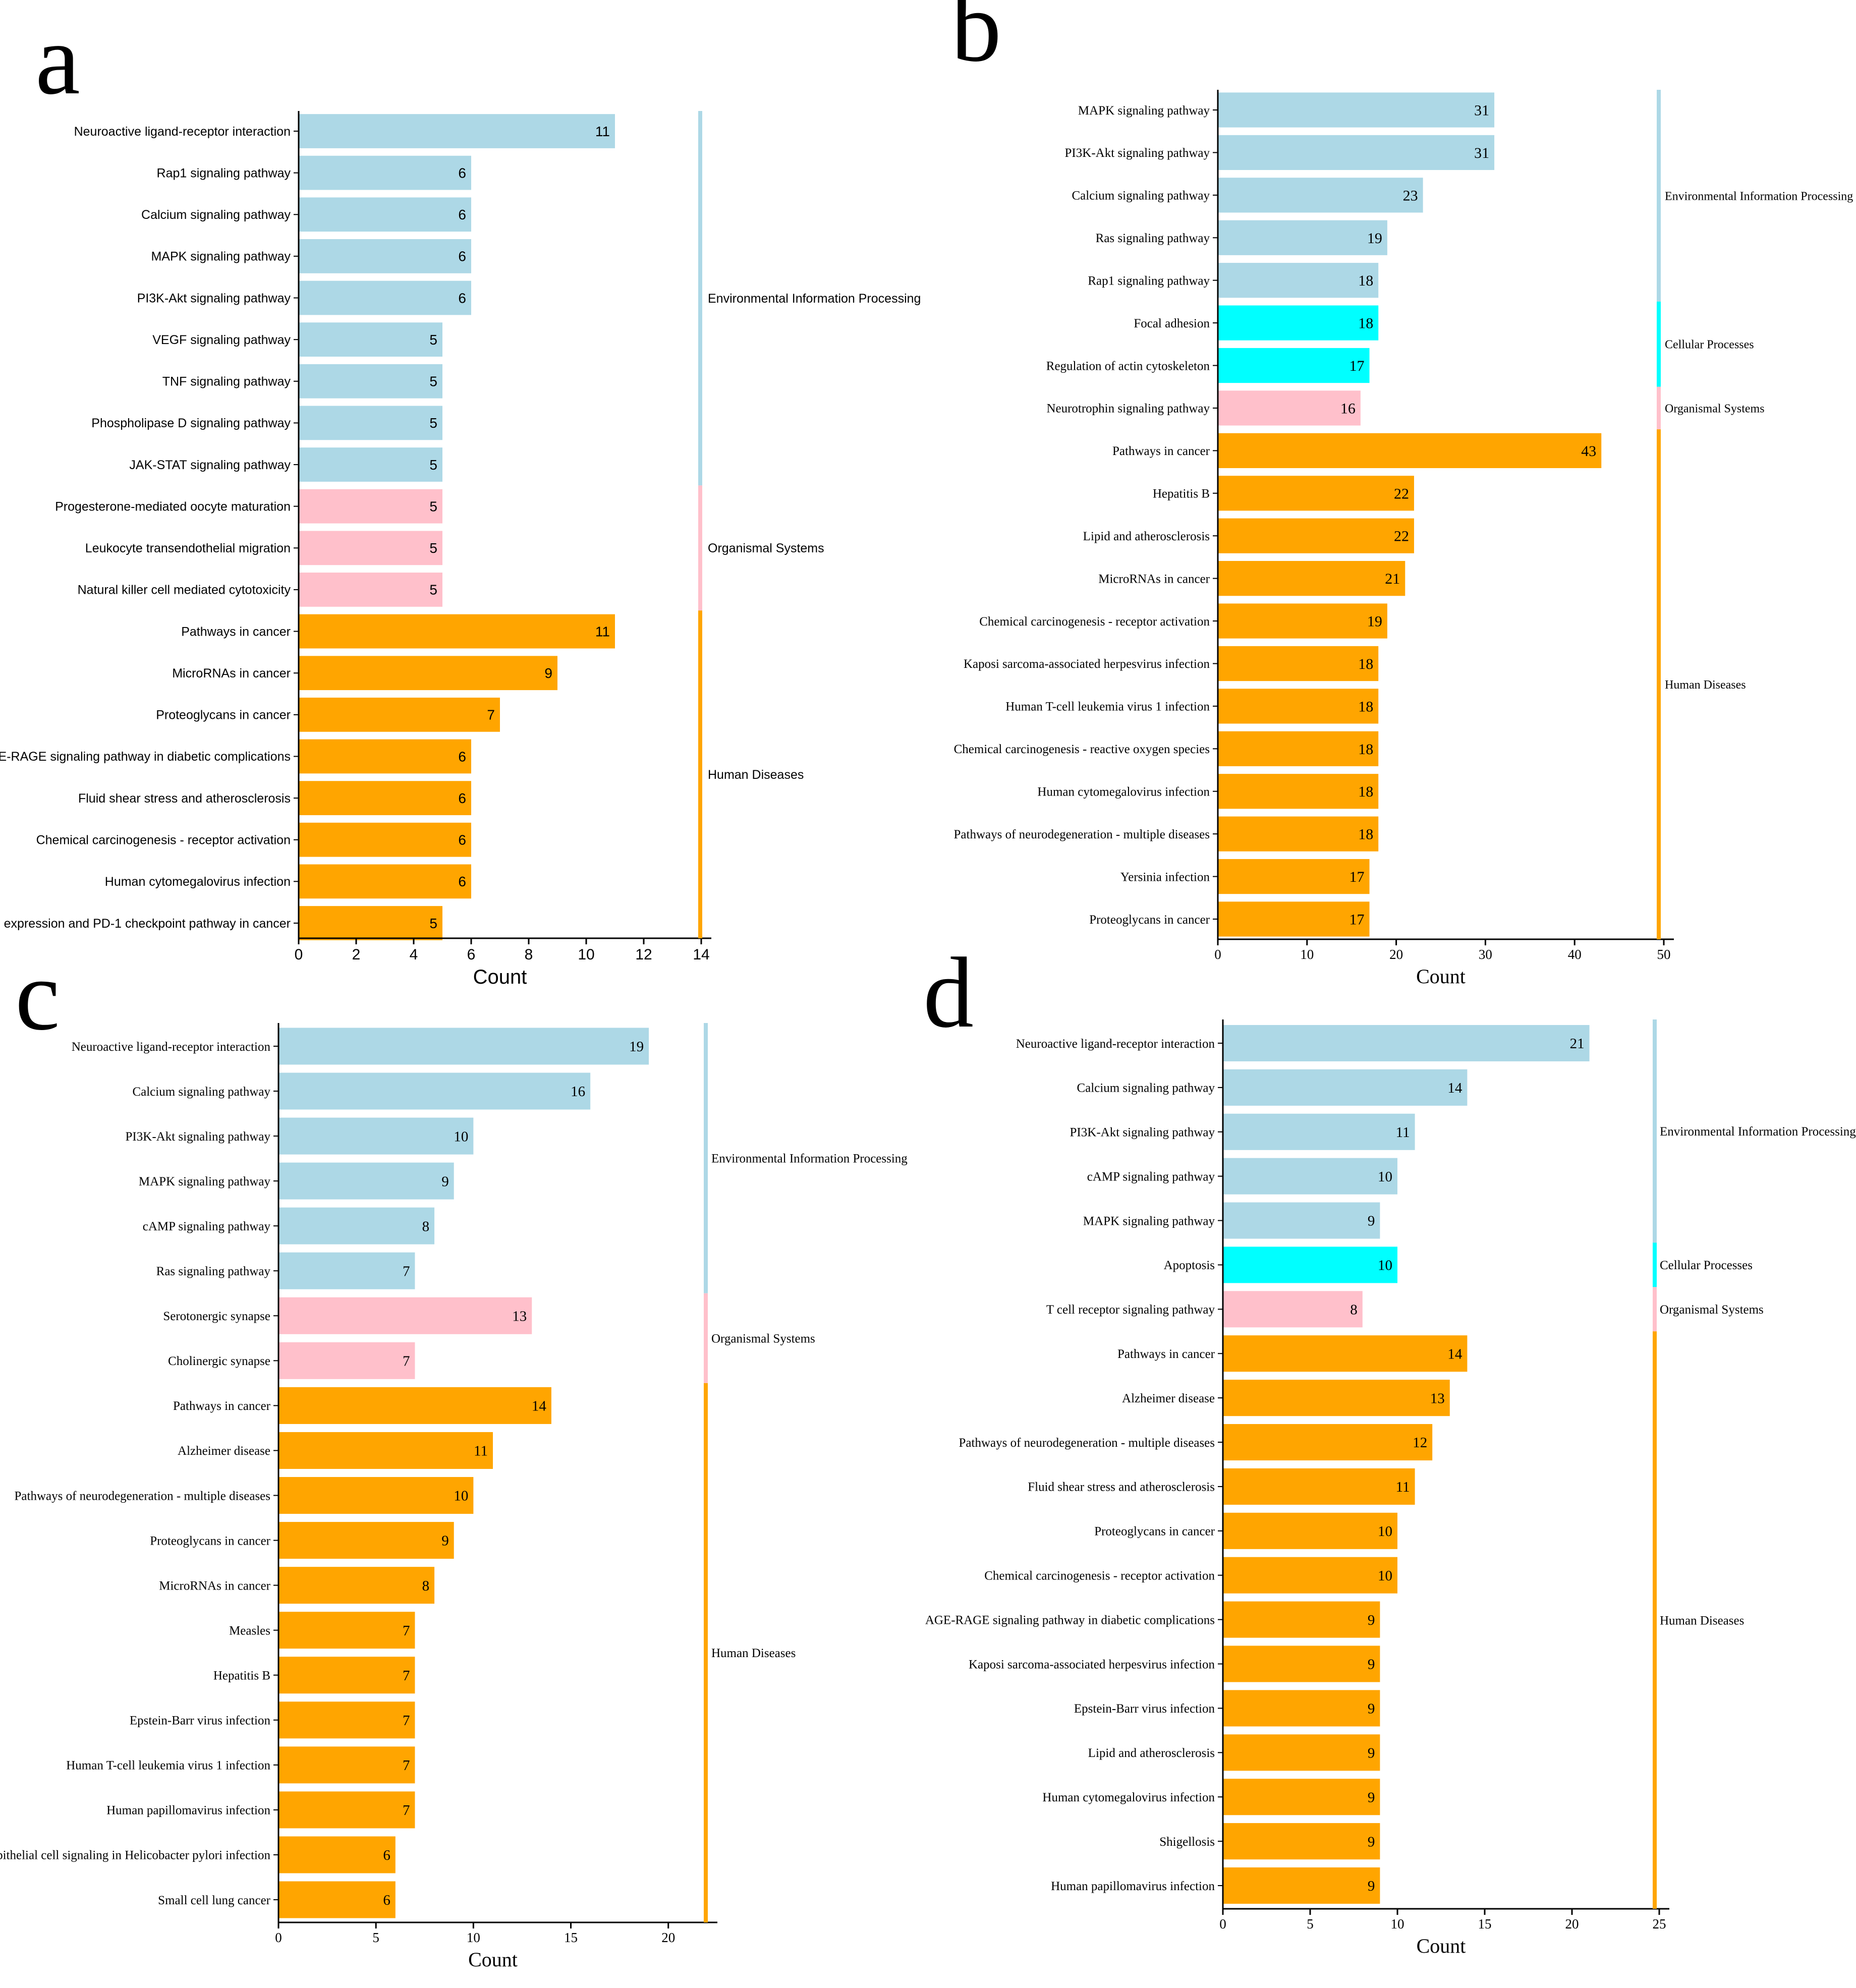 The width and height of the screenshot is (1856, 1988). Describe the element at coordinates (668, 1937) in the screenshot. I see `x-tick-label: 20` at that location.